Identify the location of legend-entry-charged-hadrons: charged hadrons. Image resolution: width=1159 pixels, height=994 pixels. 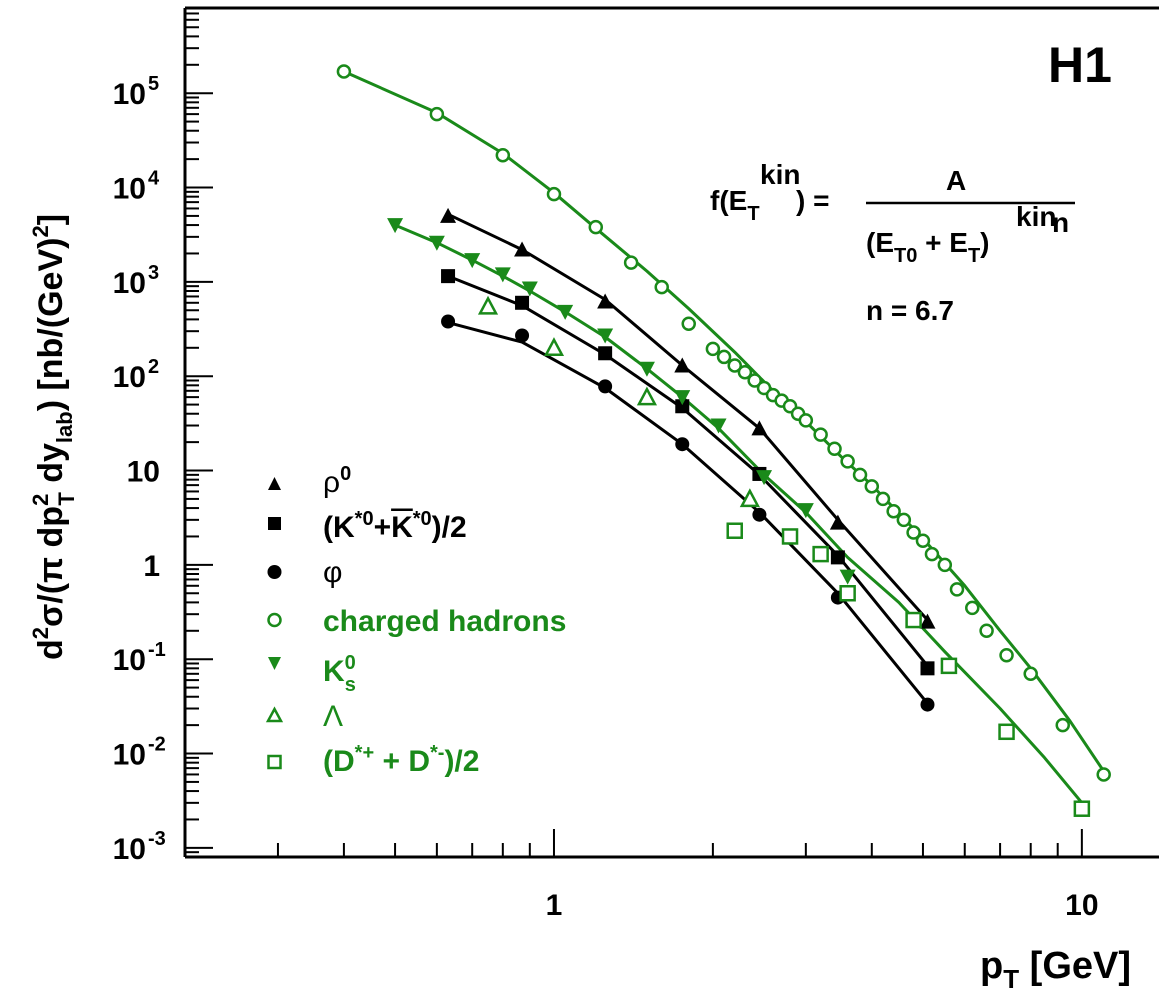
(416, 621).